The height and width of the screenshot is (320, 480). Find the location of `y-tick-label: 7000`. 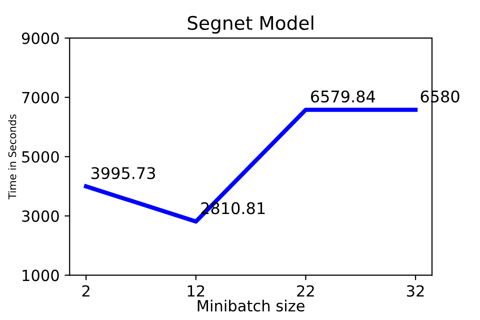

y-tick-label: 7000 is located at coordinates (40, 98).